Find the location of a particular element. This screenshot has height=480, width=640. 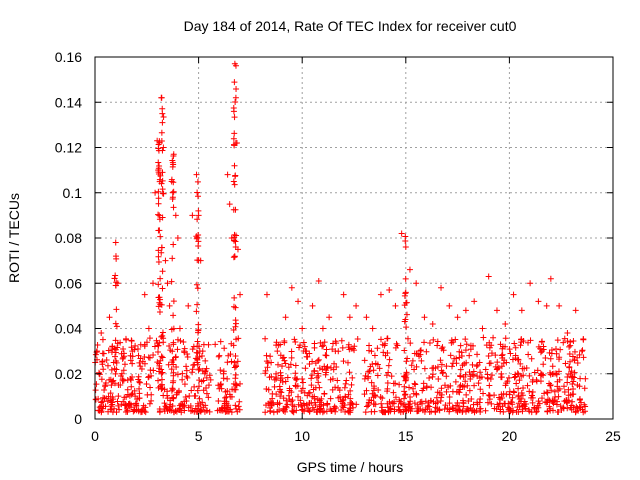

y-tick-label: 0.16 is located at coordinates (68, 57).